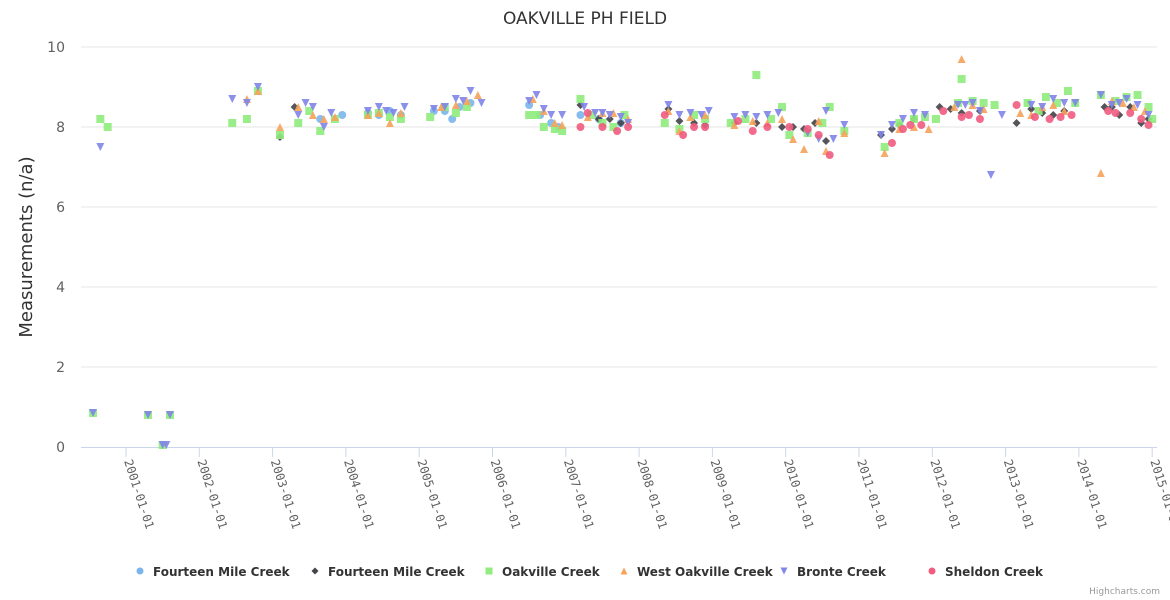 The width and height of the screenshot is (1170, 600). I want to click on legend-item: Fourteen Mile Creek, so click(213, 572).